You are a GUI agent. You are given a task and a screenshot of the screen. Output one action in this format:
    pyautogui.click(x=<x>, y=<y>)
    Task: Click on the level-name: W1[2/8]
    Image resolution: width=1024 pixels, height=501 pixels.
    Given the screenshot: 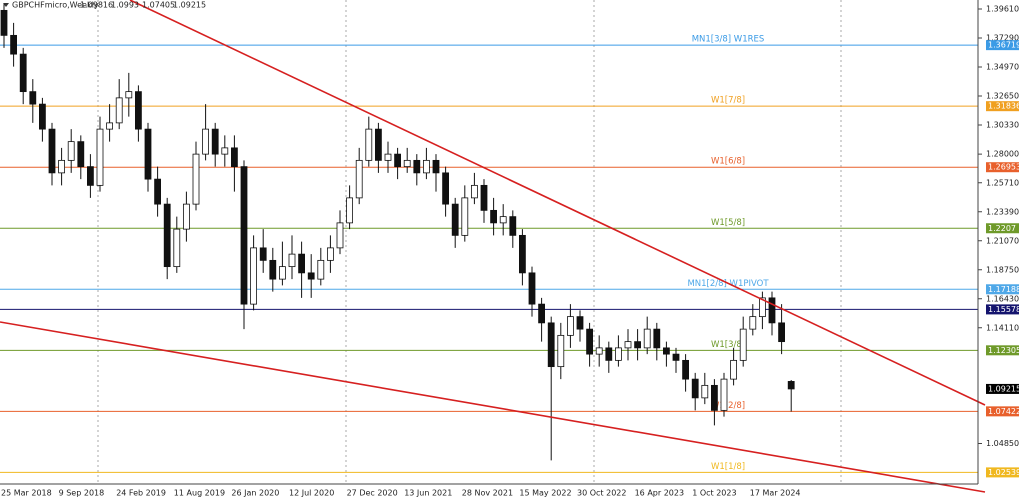 What is the action you would take?
    pyautogui.click(x=728, y=406)
    